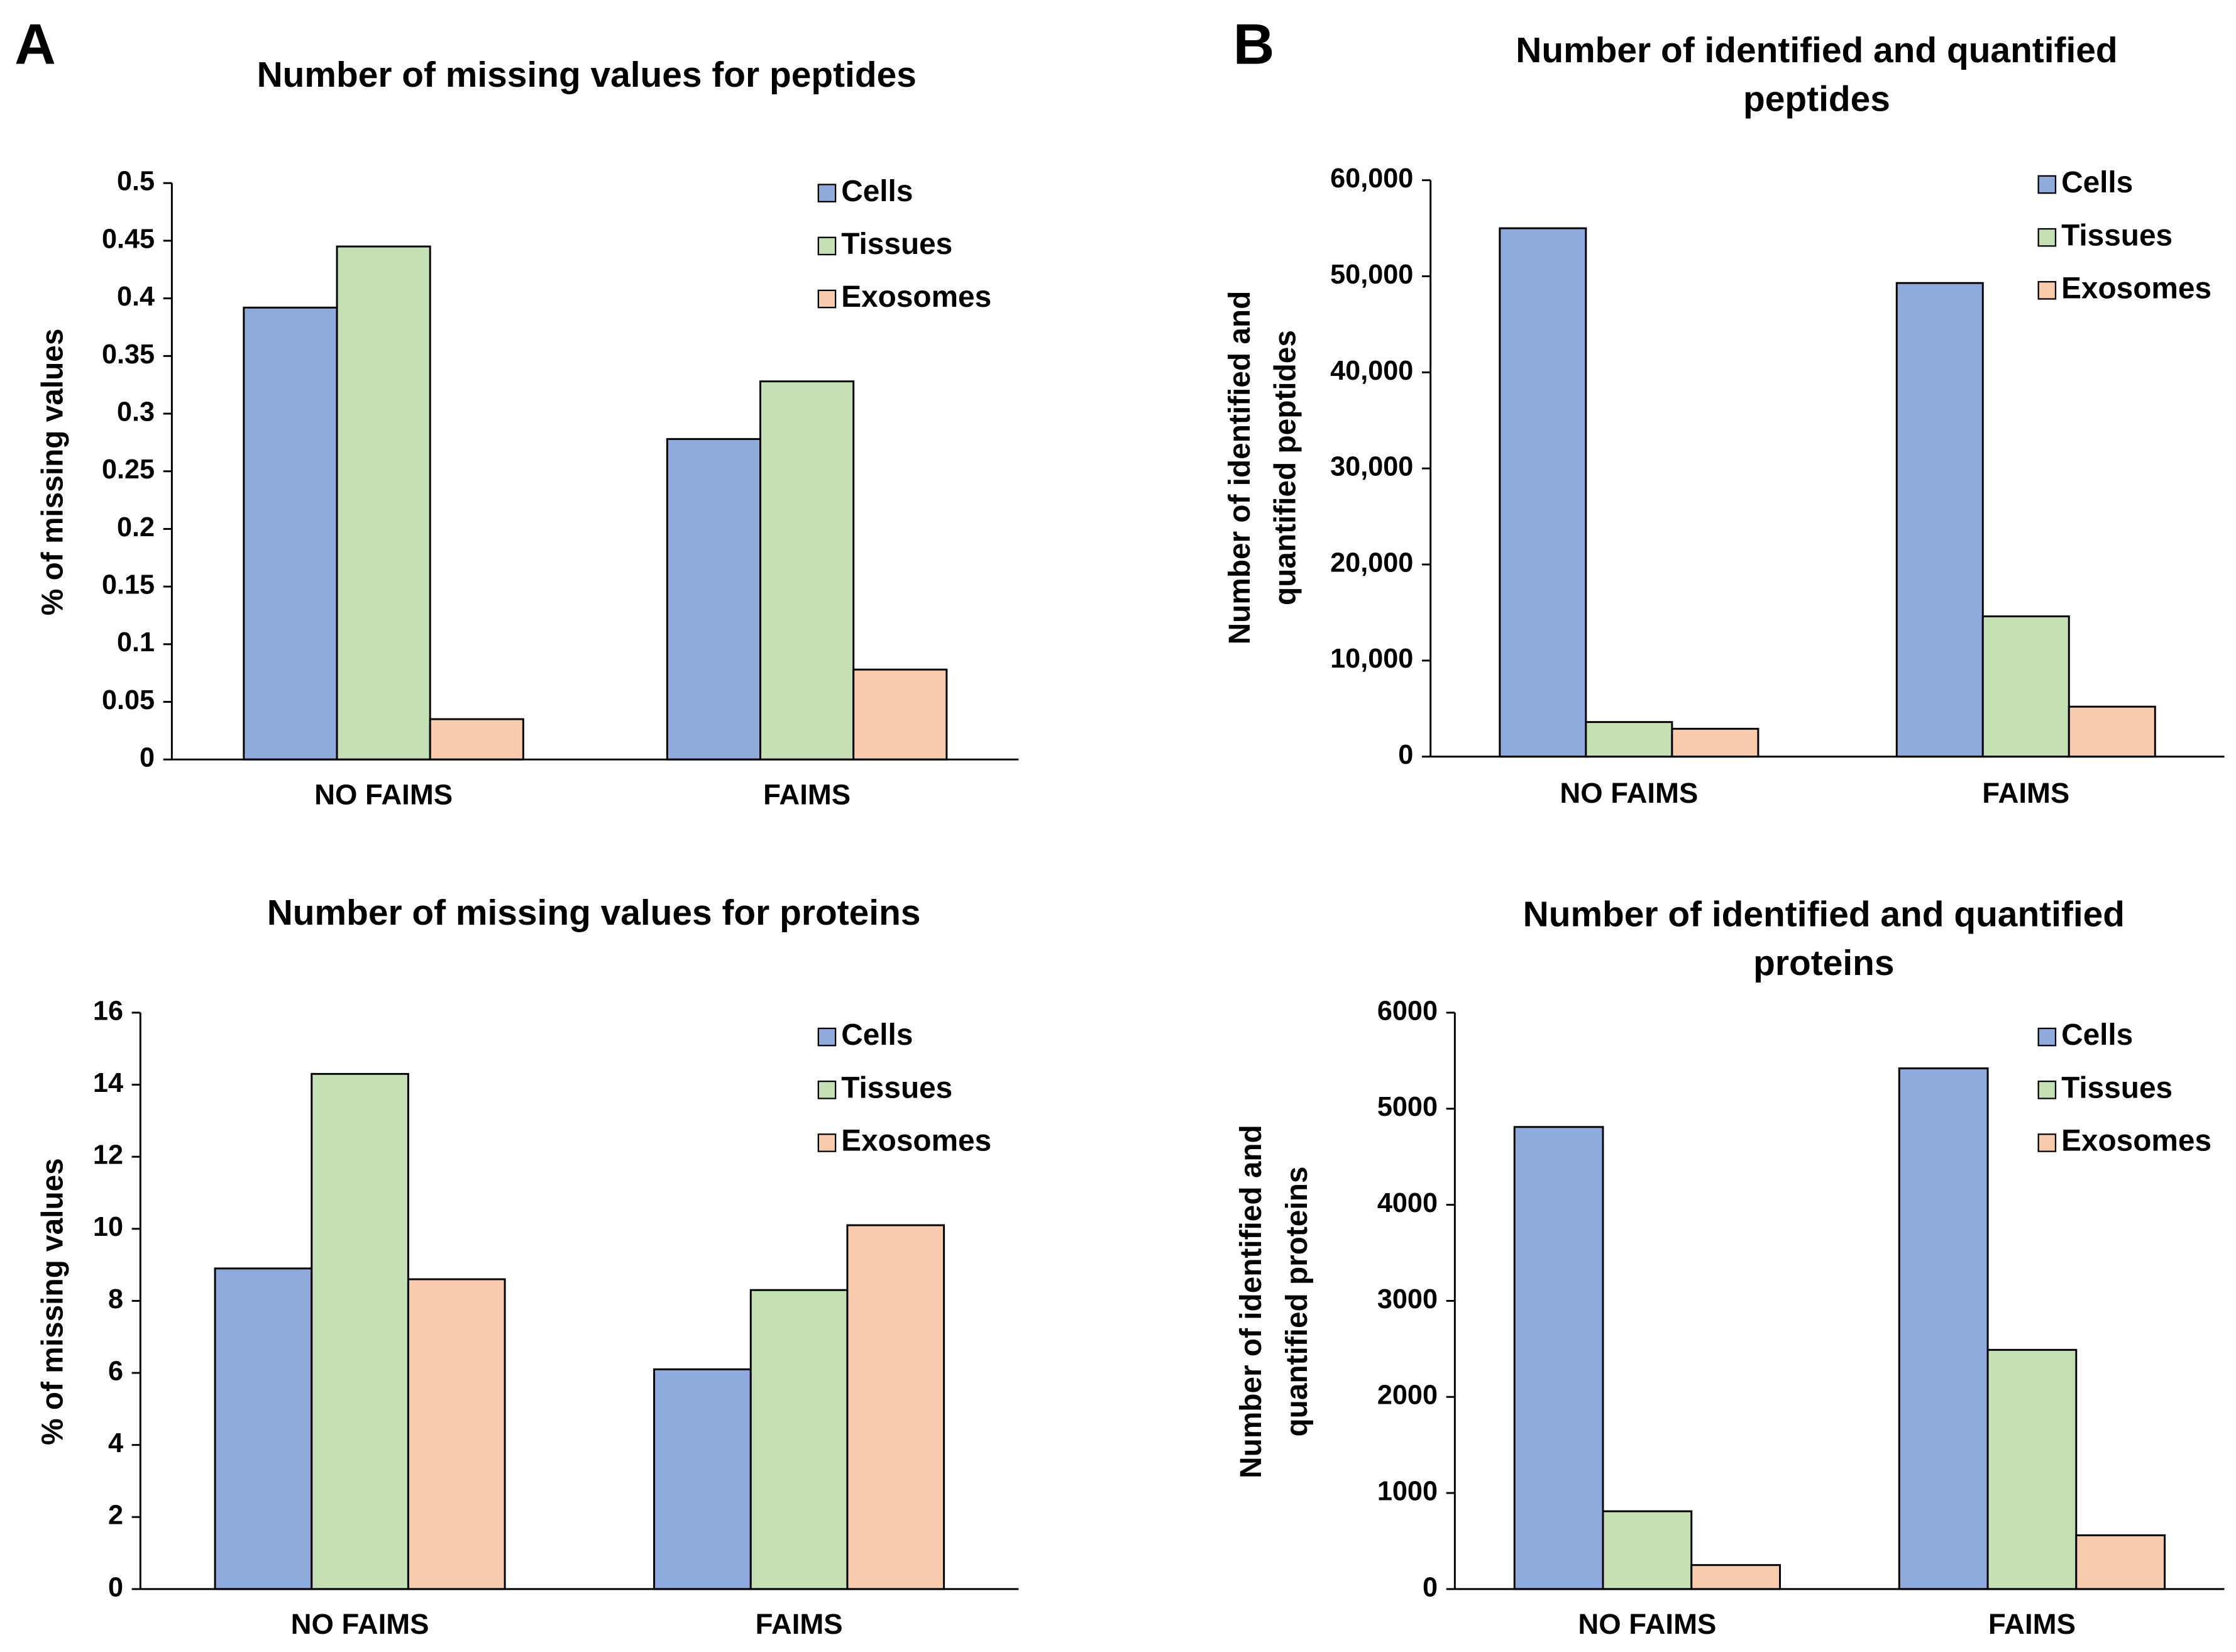 This screenshot has height=1652, width=2236. What do you see at coordinates (128, 585) in the screenshot?
I see `y-tick-label: 0.15` at bounding box center [128, 585].